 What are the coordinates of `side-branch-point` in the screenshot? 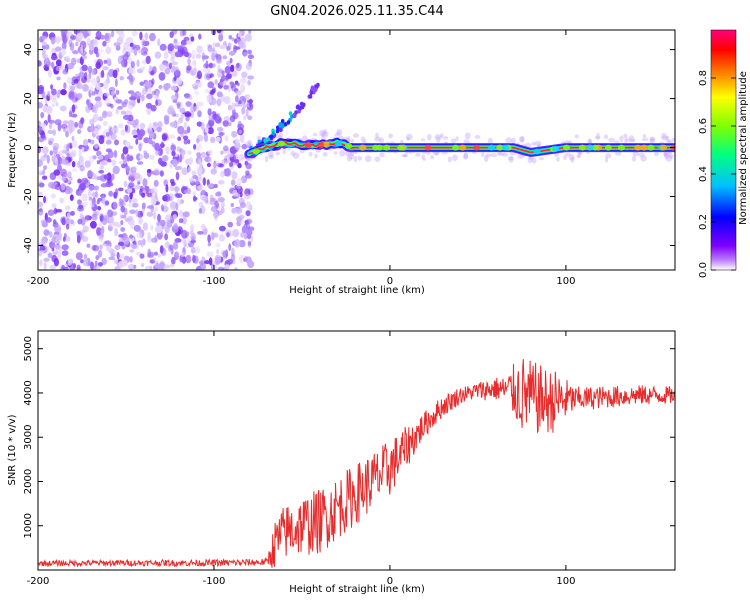 It's located at (301, 104).